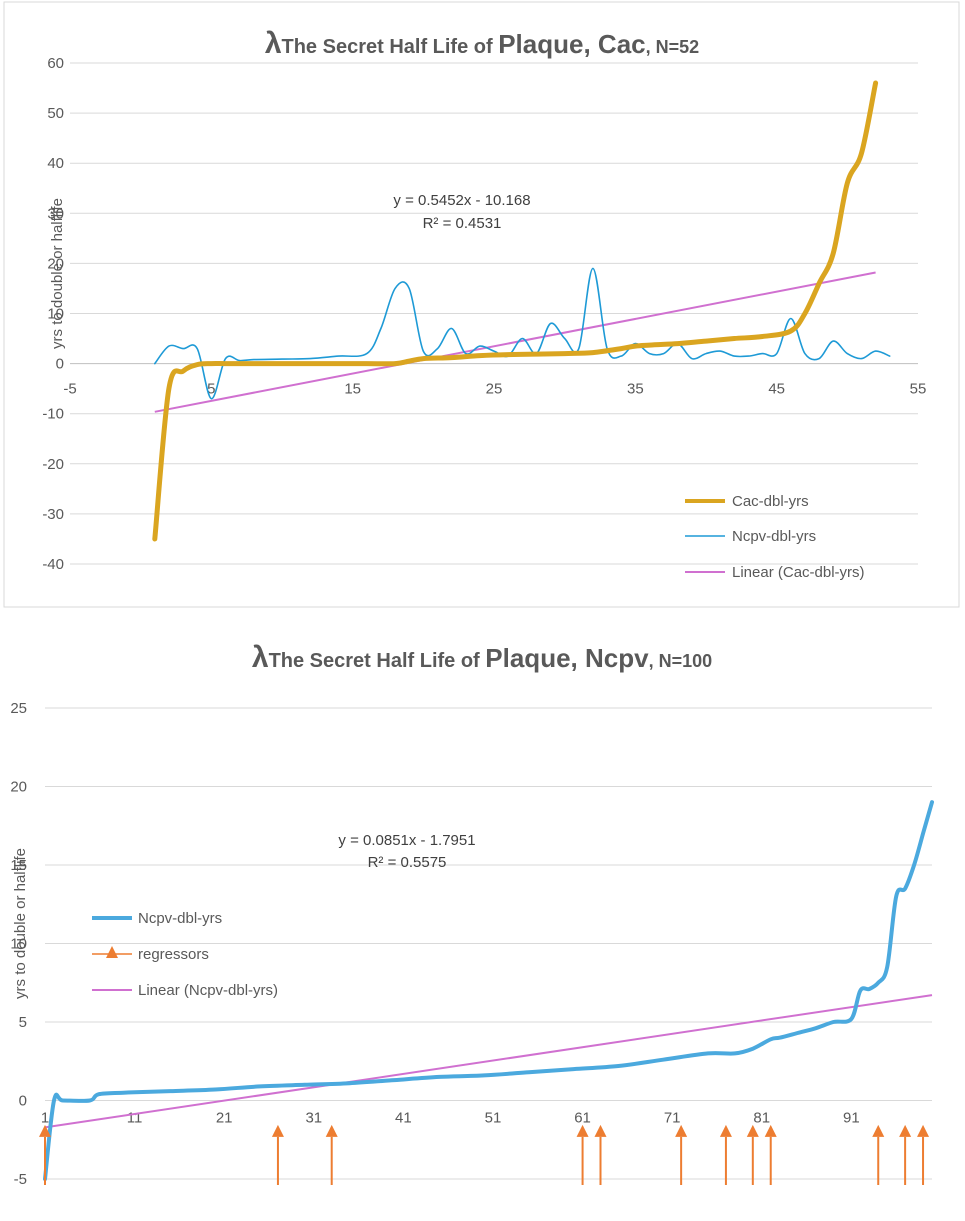  I want to click on trendline-r-squared: R² = 0.4531, so click(462, 223).